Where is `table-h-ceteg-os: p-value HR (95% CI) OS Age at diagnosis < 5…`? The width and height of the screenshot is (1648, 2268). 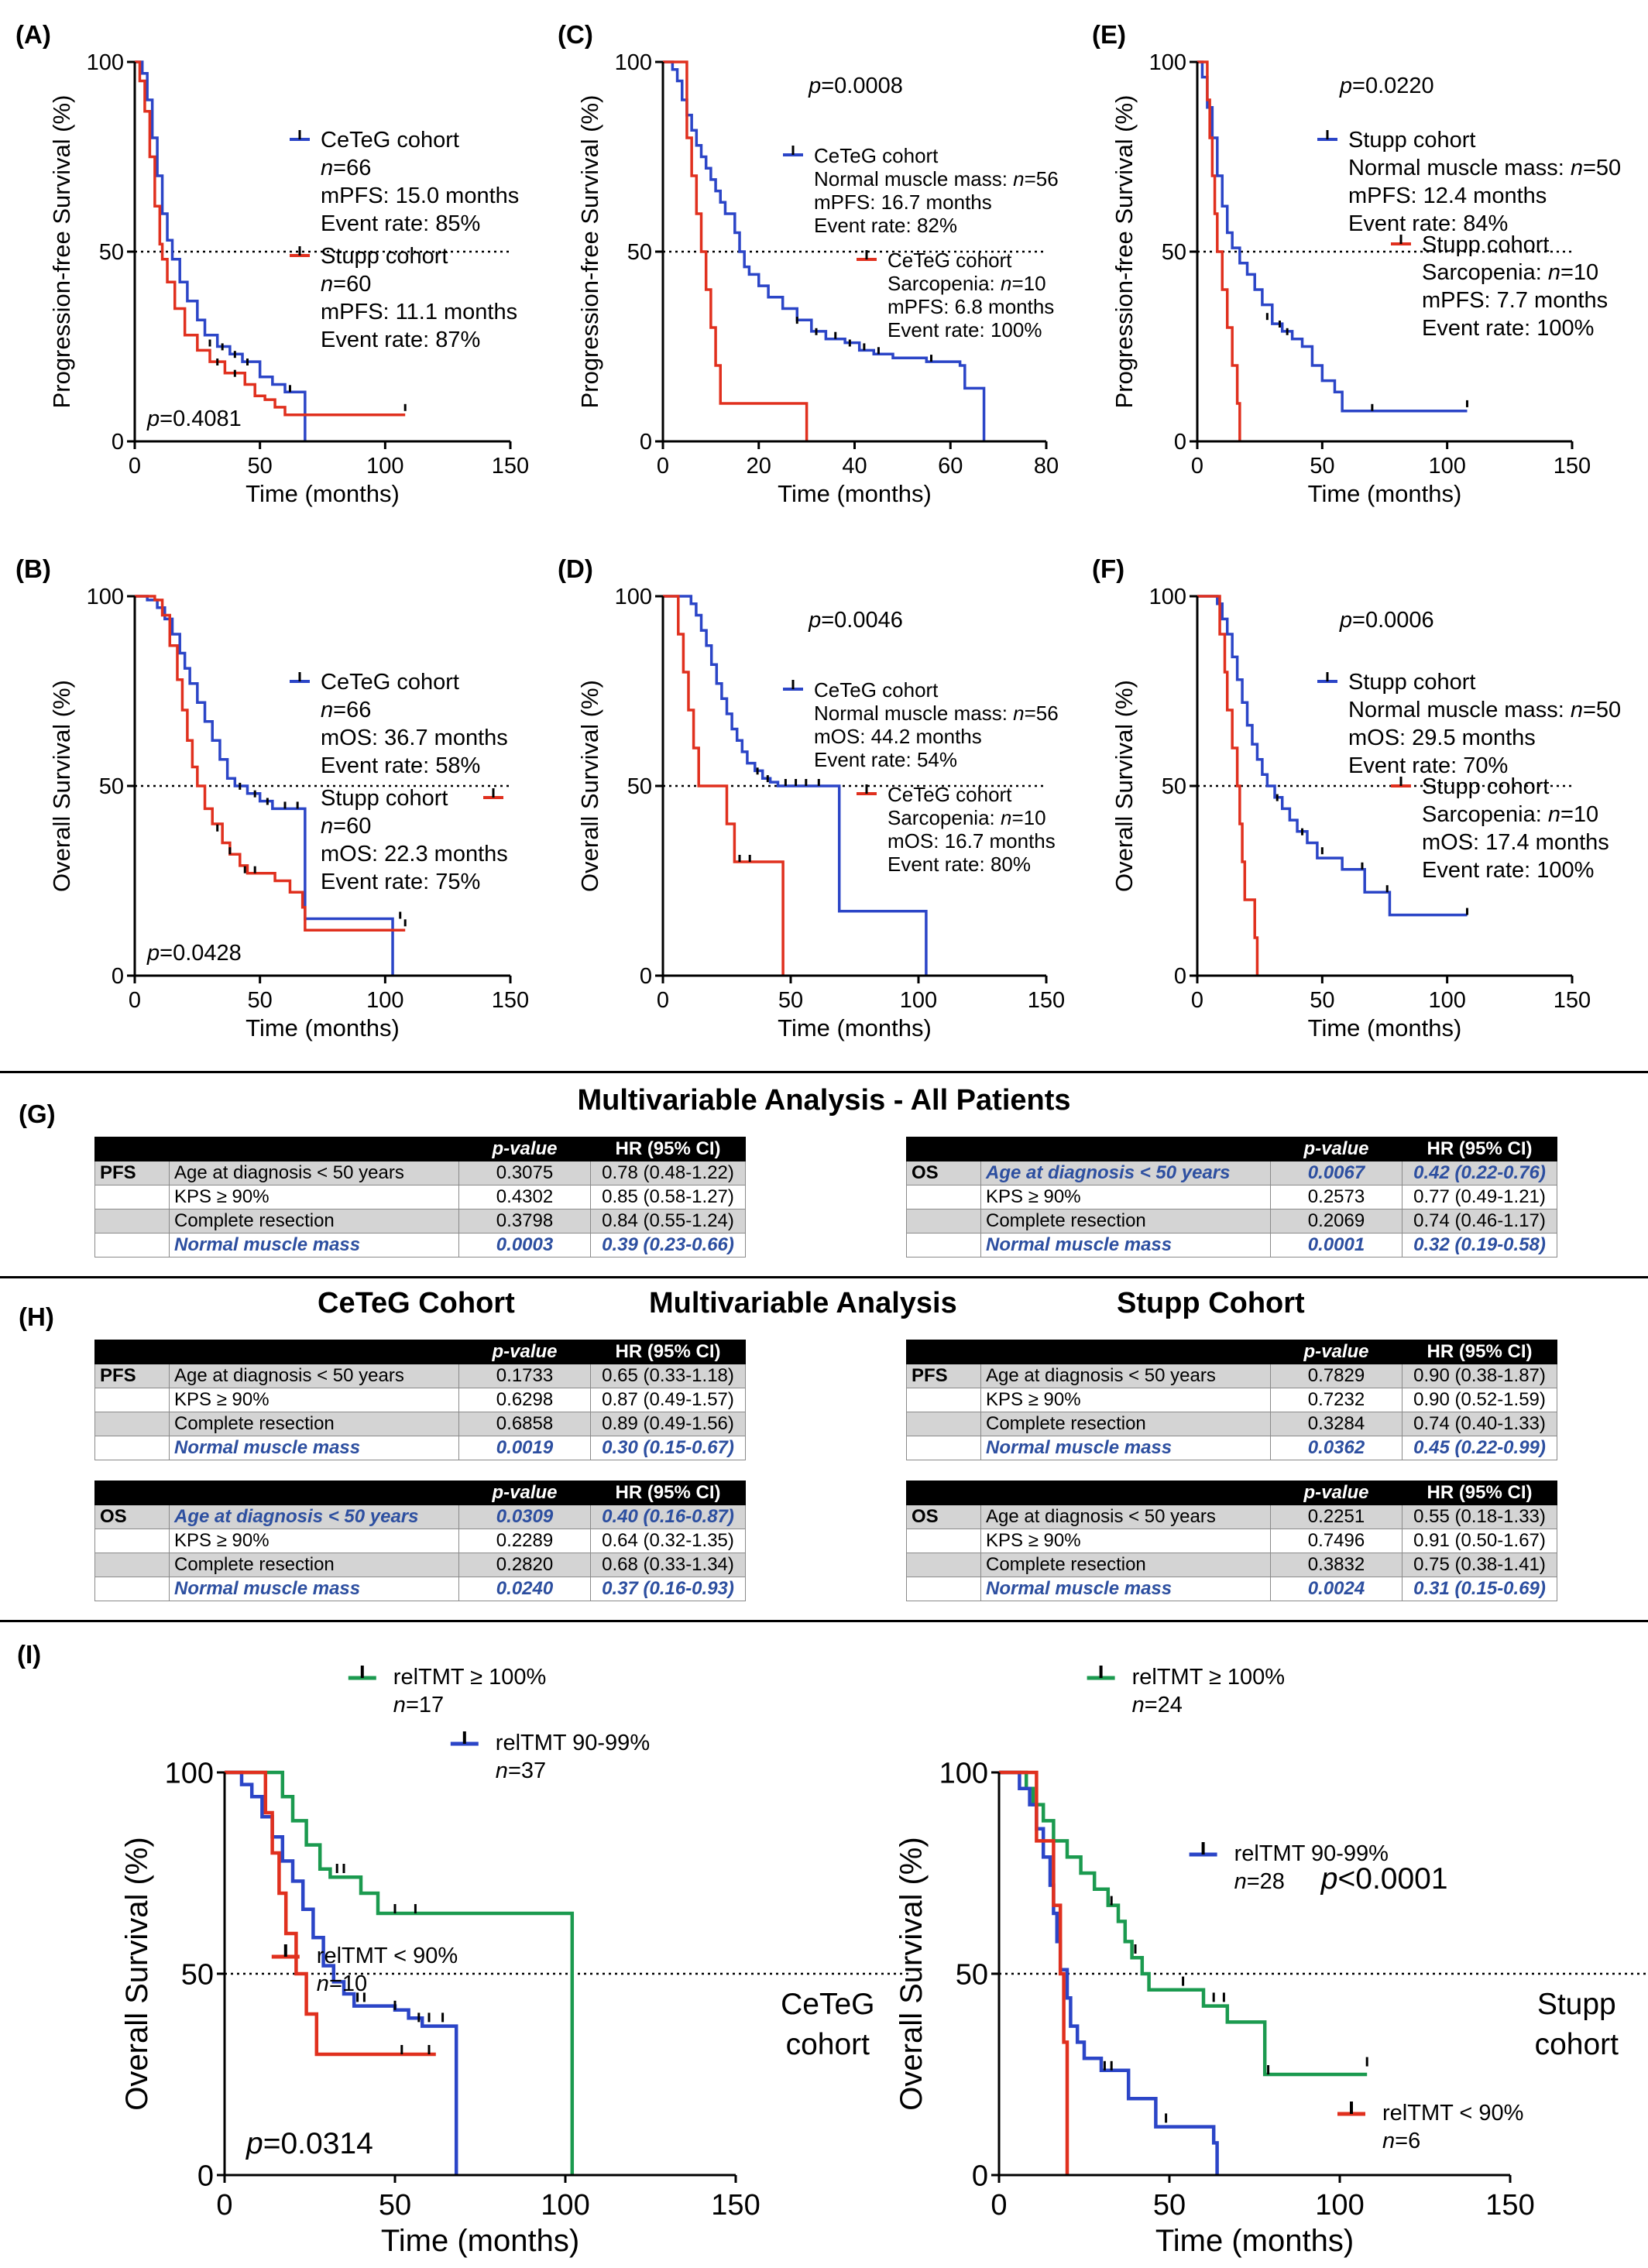
table-h-ceteg-os: p-value HR (95% CI) OS Age at diagnosis < 5… is located at coordinates (420, 1541).